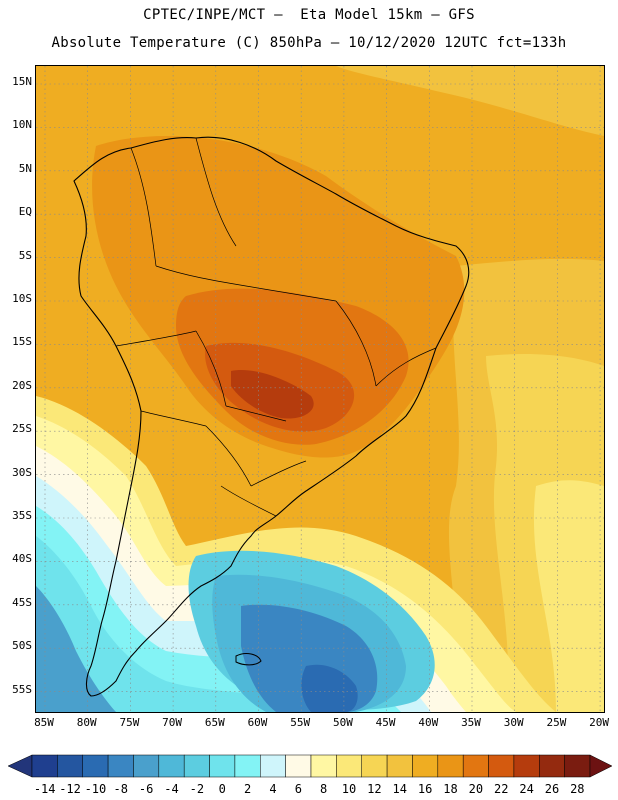 This screenshot has height=800, width=618. I want to click on lon-label-85w: 85W, so click(44, 722).